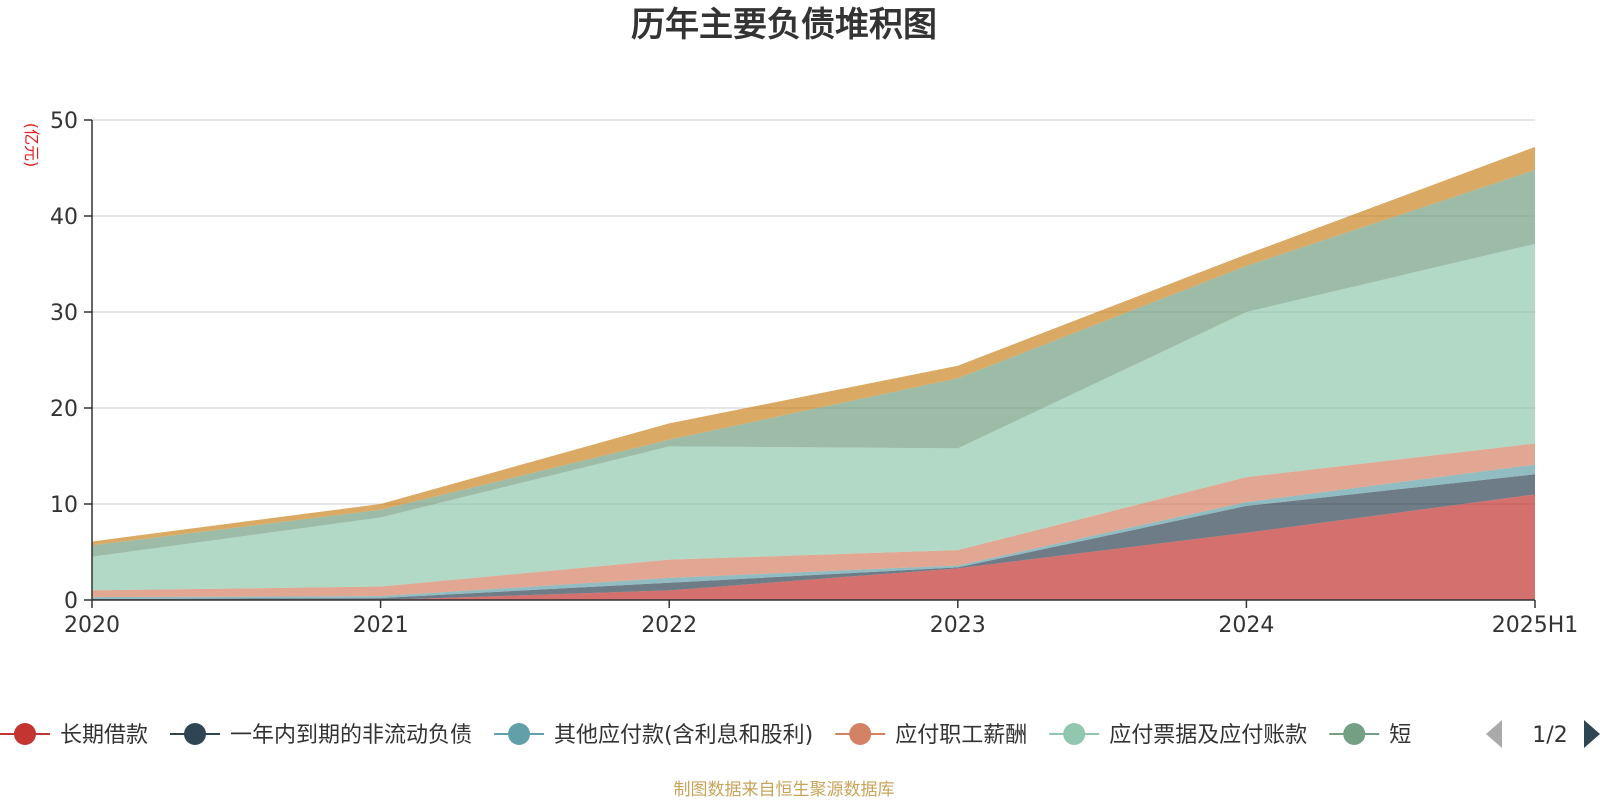 This screenshot has height=800, width=1600. Describe the element at coordinates (1549, 735) in the screenshot. I see `legend-page-indicator: 1/2` at that location.